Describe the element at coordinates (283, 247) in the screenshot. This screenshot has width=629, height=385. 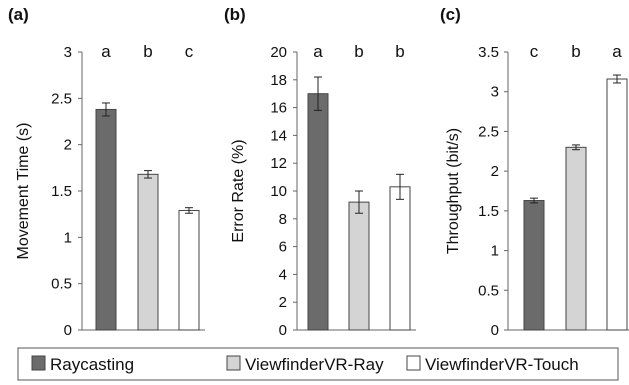
I see `y-tick-label: 6` at that location.